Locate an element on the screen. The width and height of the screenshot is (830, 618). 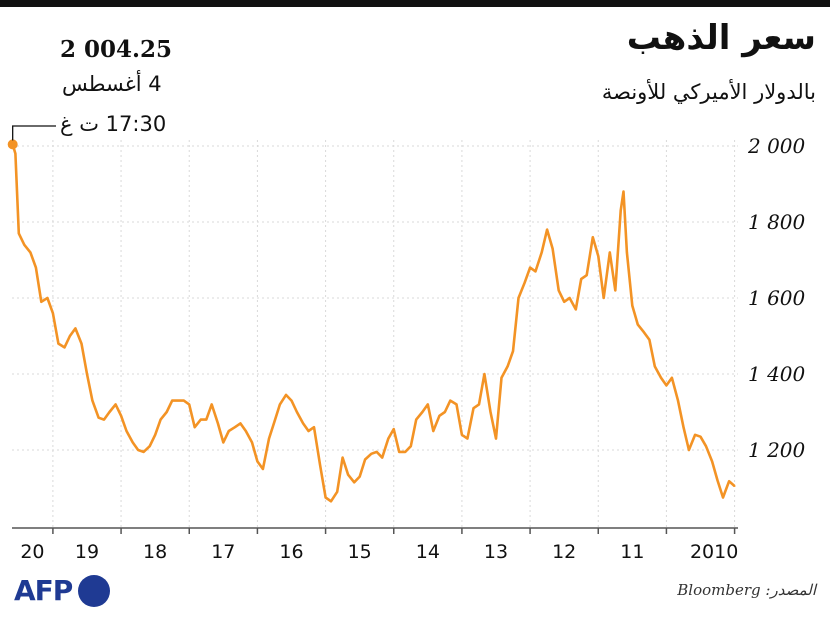
y-tick-label: 1 200 is located at coordinates (777, 450).